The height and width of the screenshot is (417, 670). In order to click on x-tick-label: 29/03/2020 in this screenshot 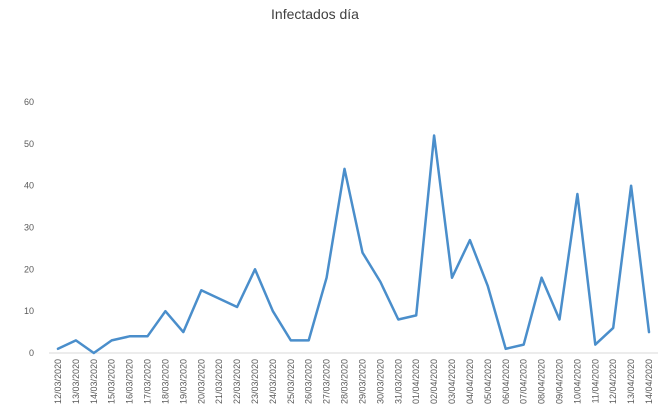, I will do `click(362, 381)`.